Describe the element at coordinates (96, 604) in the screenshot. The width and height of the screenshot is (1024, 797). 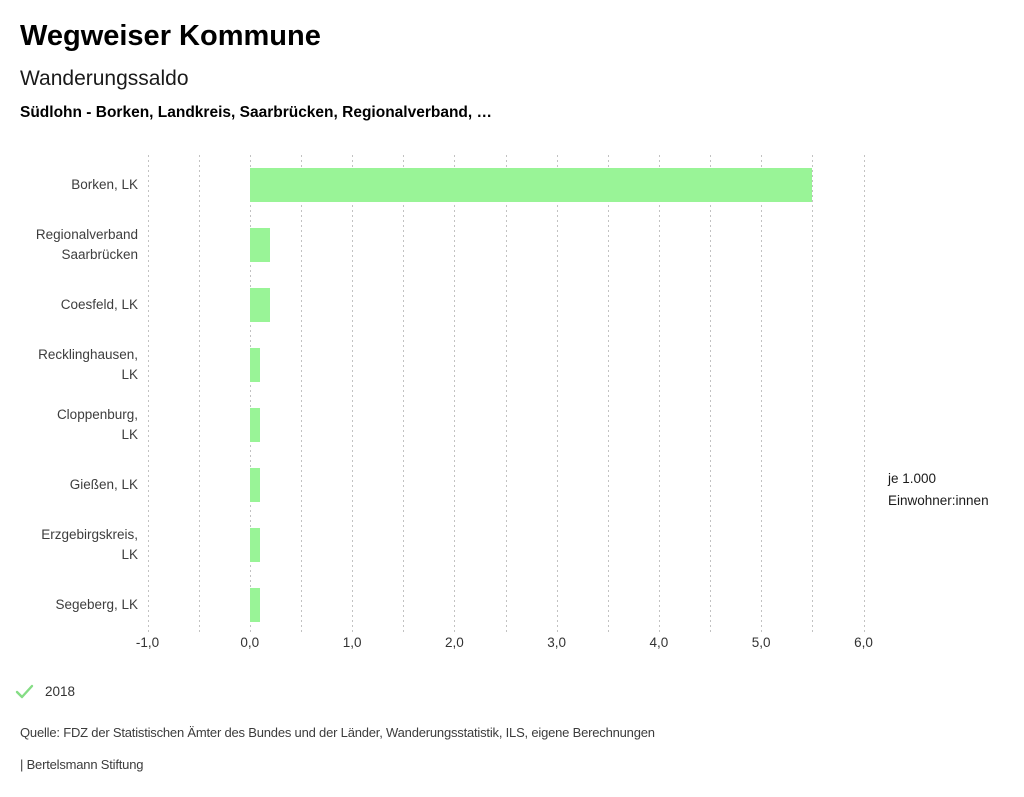
I see `category-label-line: Segeberg, LK` at that location.